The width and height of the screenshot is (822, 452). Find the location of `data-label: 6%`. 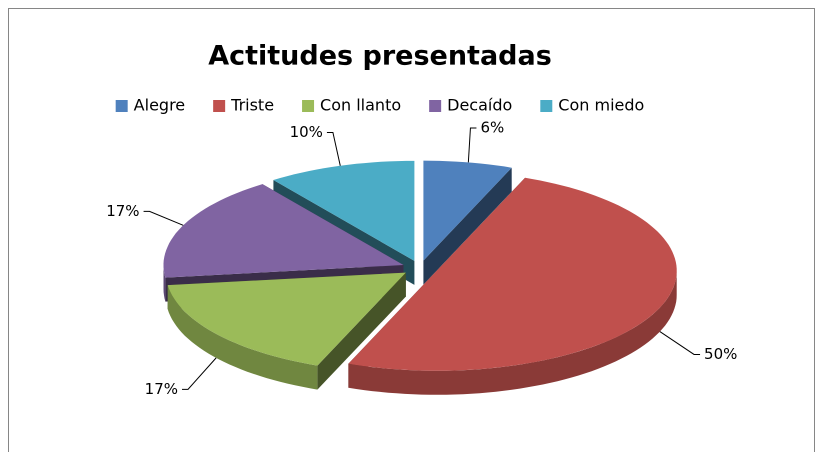

data-label: 6% is located at coordinates (492, 128).